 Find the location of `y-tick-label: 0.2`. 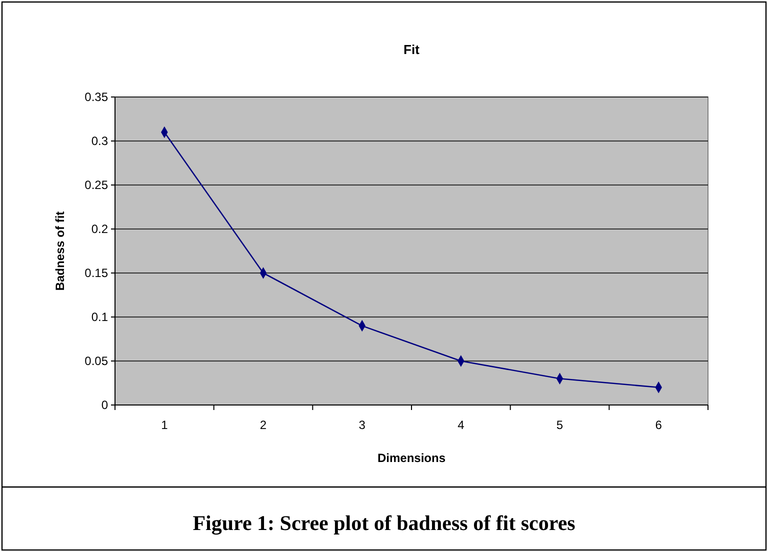

y-tick-label: 0.2 is located at coordinates (99, 229).